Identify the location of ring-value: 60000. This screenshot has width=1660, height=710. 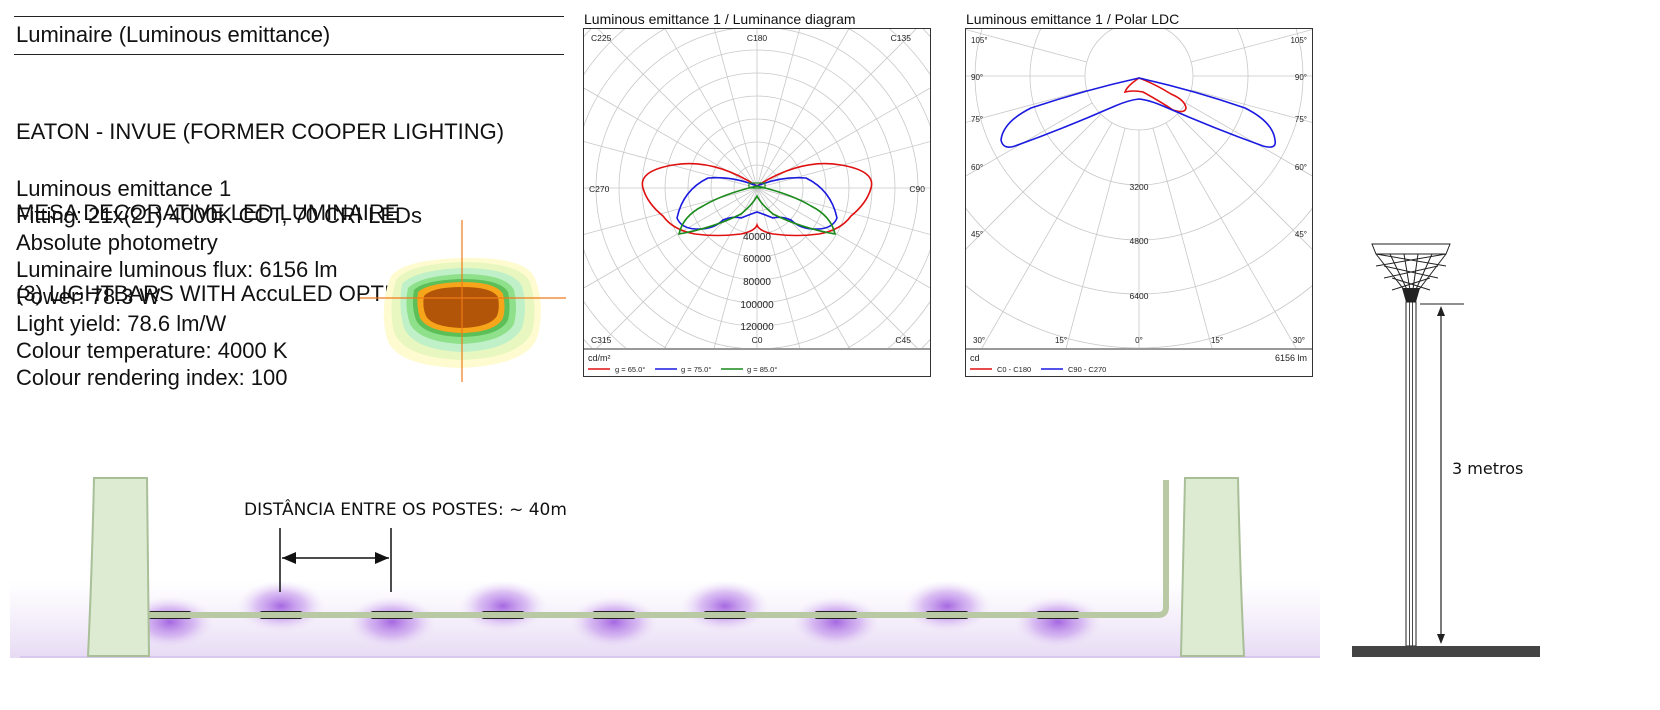
(757, 259).